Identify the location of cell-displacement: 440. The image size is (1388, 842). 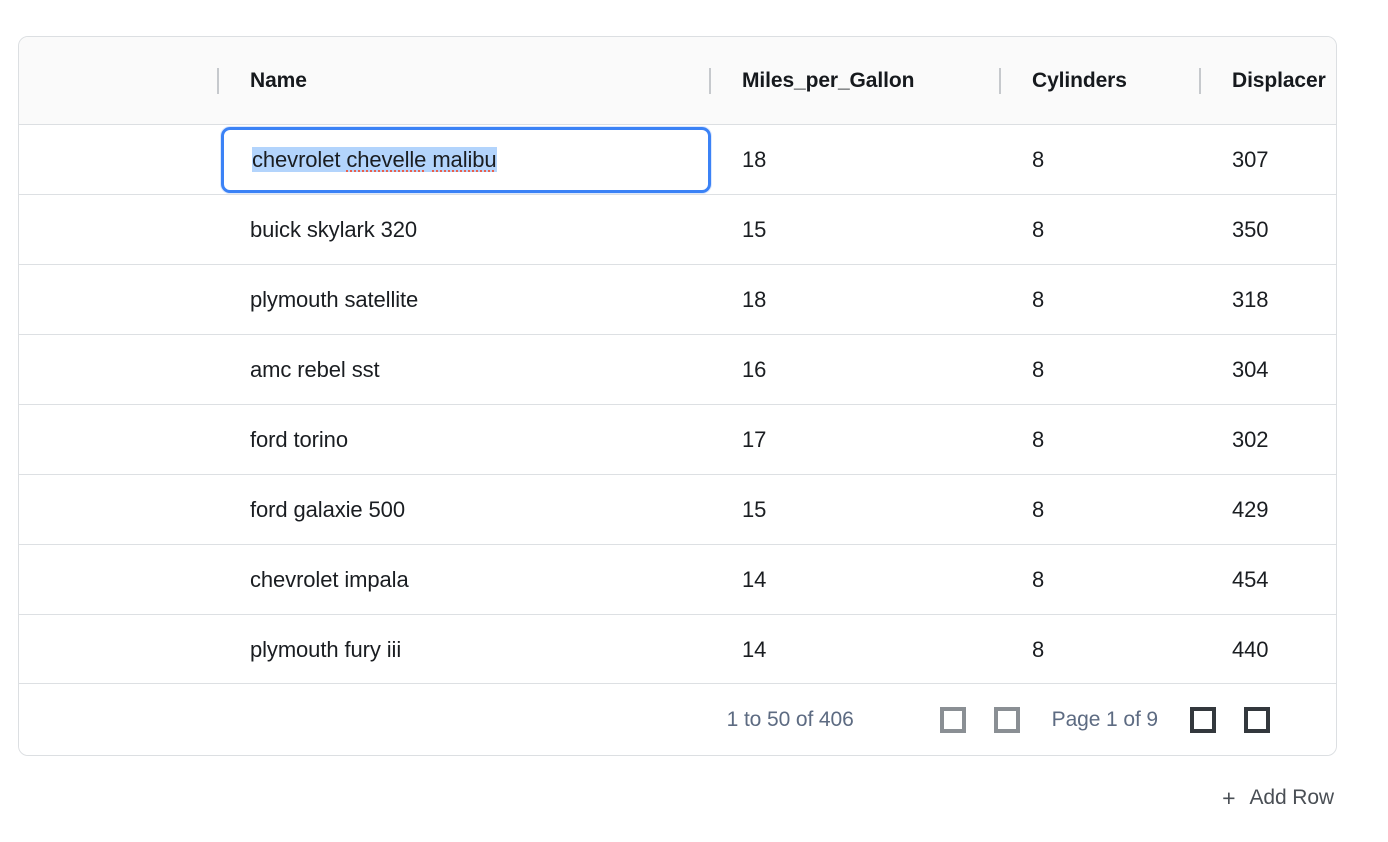
(1267, 649).